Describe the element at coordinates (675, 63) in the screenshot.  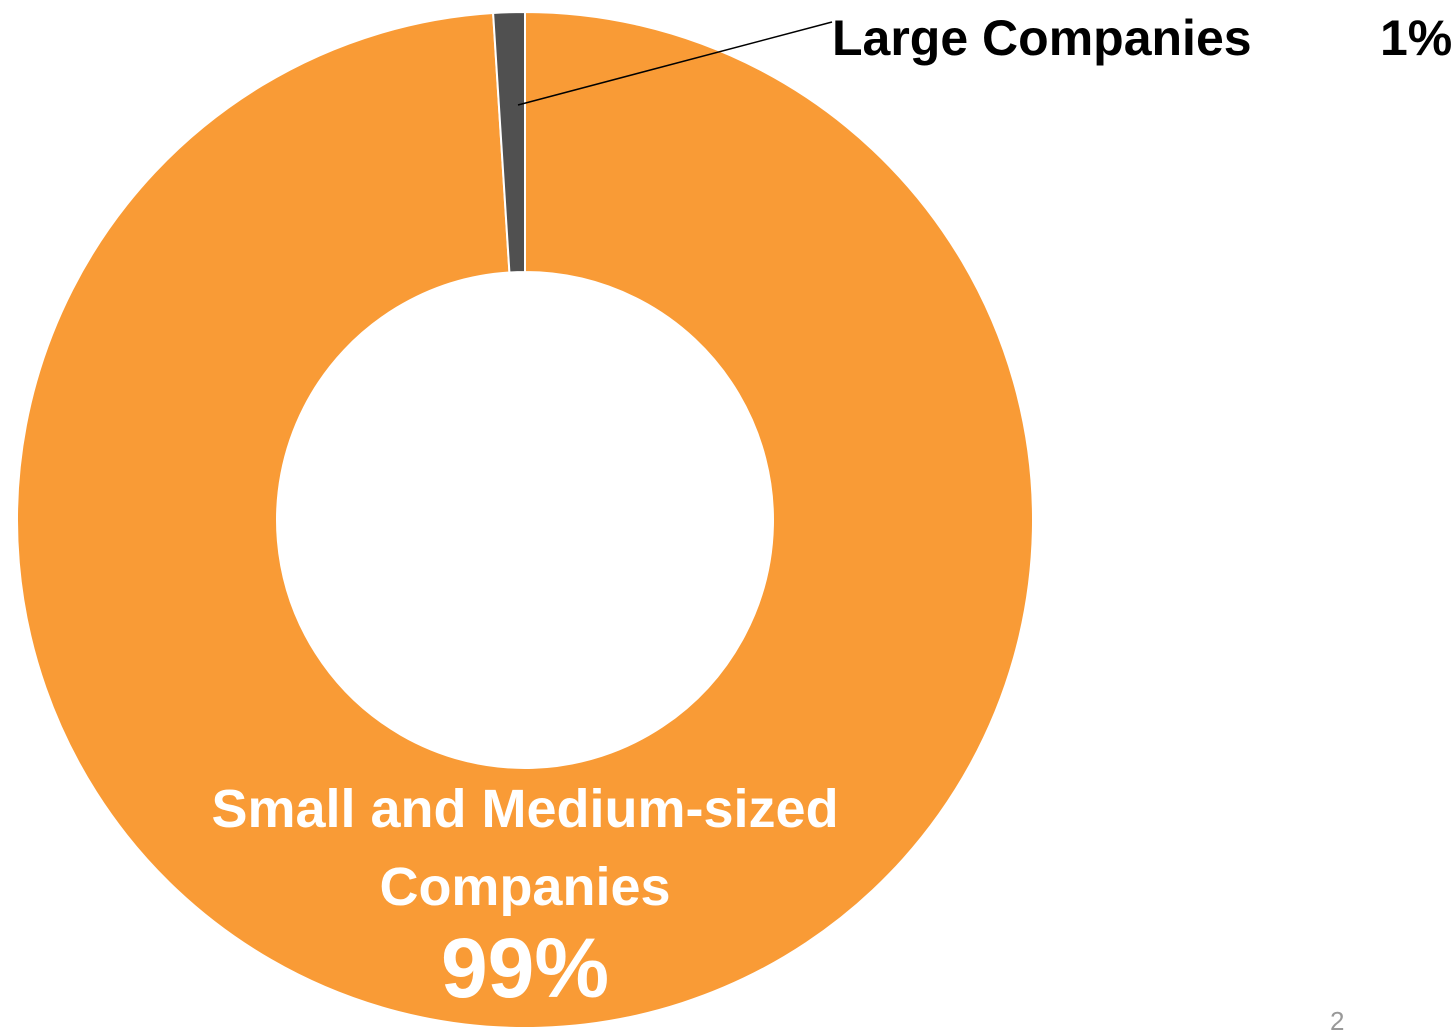
I see `leader-line` at that location.